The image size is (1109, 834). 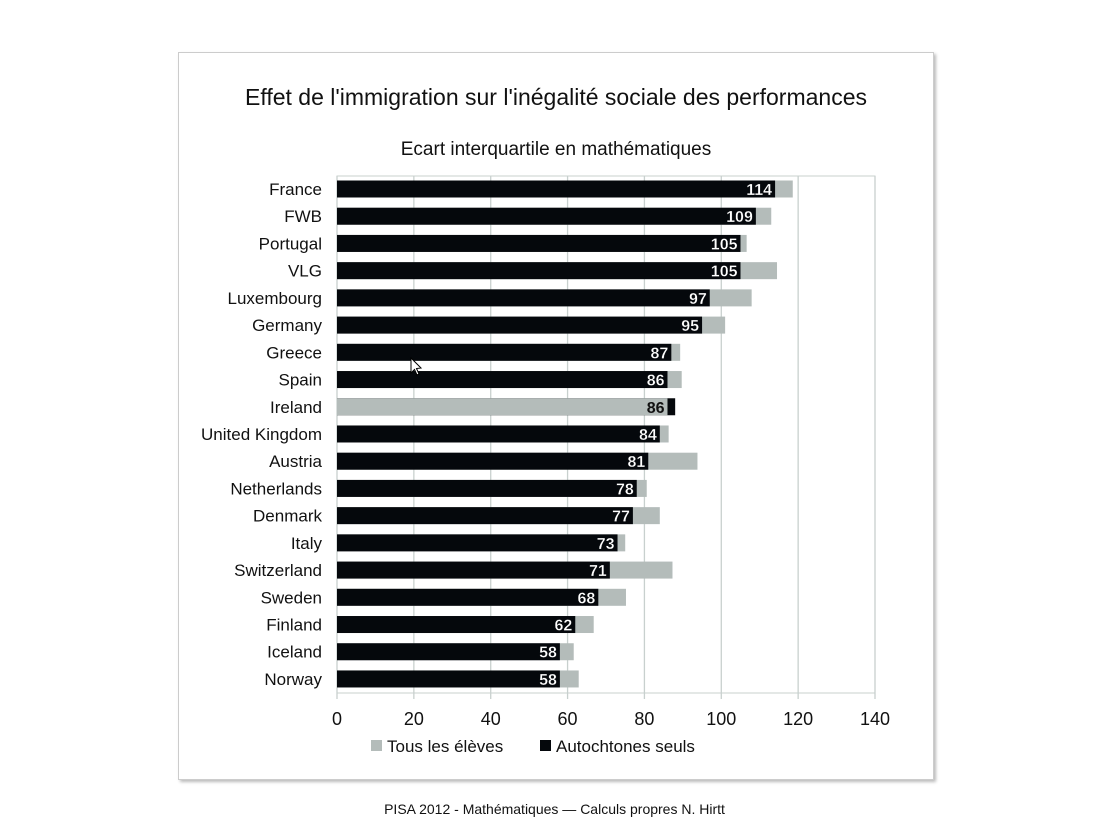 I want to click on data-label: 62, so click(x=563, y=626).